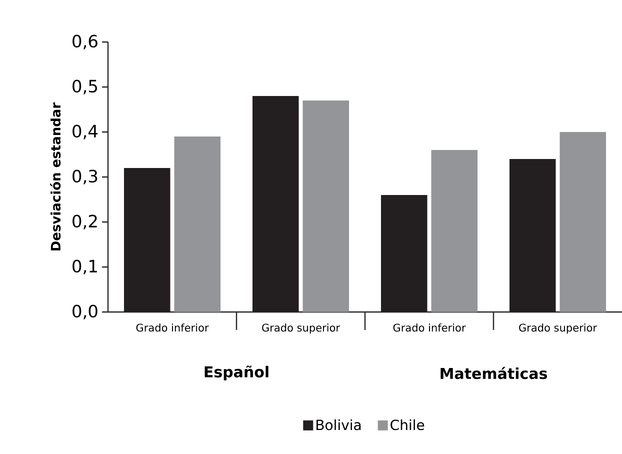 This screenshot has height=454, width=622. What do you see at coordinates (494, 373) in the screenshot?
I see `text: Matemáticas` at bounding box center [494, 373].